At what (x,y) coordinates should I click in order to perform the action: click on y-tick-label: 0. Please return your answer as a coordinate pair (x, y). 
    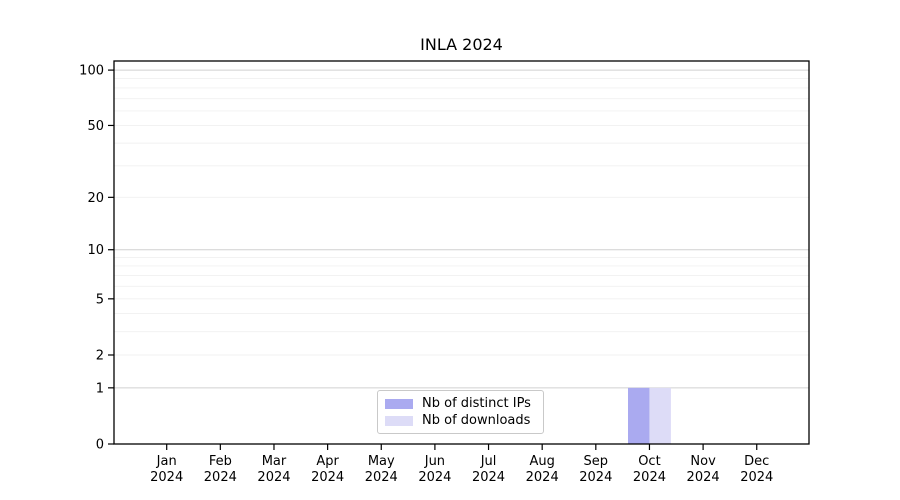
    Looking at the image, I should click on (100, 445).